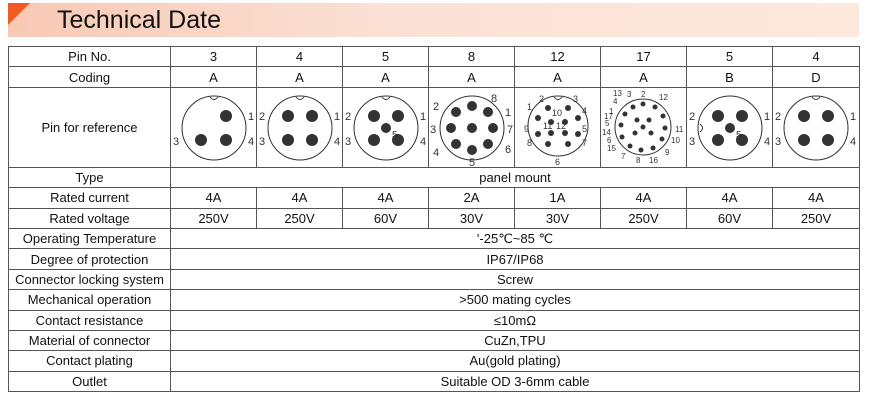 This screenshot has height=400, width=869. I want to click on label-mechanical-operation: Mechanical operation, so click(89, 300).